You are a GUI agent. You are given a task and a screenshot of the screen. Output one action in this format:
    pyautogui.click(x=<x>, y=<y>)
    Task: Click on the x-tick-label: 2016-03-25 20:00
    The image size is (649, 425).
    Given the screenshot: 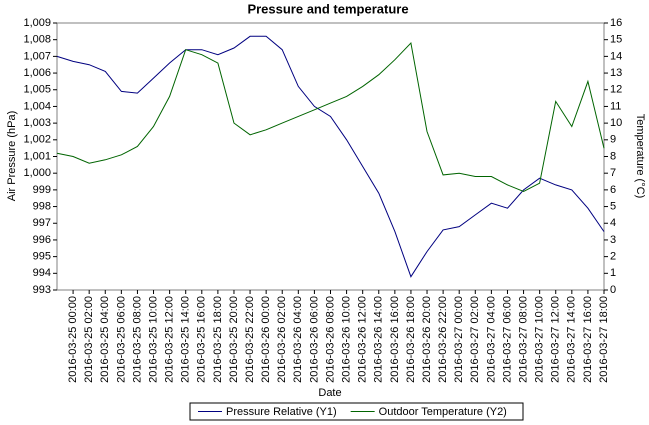 What is the action you would take?
    pyautogui.click(x=234, y=339)
    